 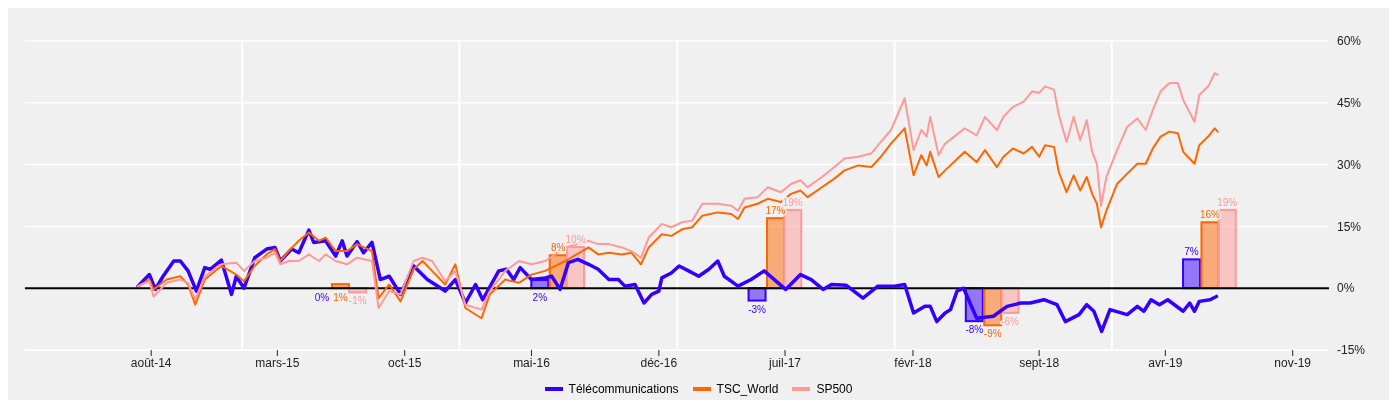 What do you see at coordinates (785, 362) in the screenshot?
I see `x-tick-label: juil-17` at bounding box center [785, 362].